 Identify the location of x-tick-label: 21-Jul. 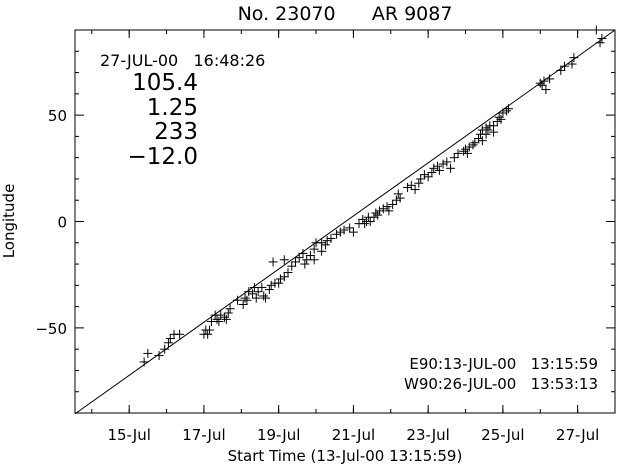
(353, 435).